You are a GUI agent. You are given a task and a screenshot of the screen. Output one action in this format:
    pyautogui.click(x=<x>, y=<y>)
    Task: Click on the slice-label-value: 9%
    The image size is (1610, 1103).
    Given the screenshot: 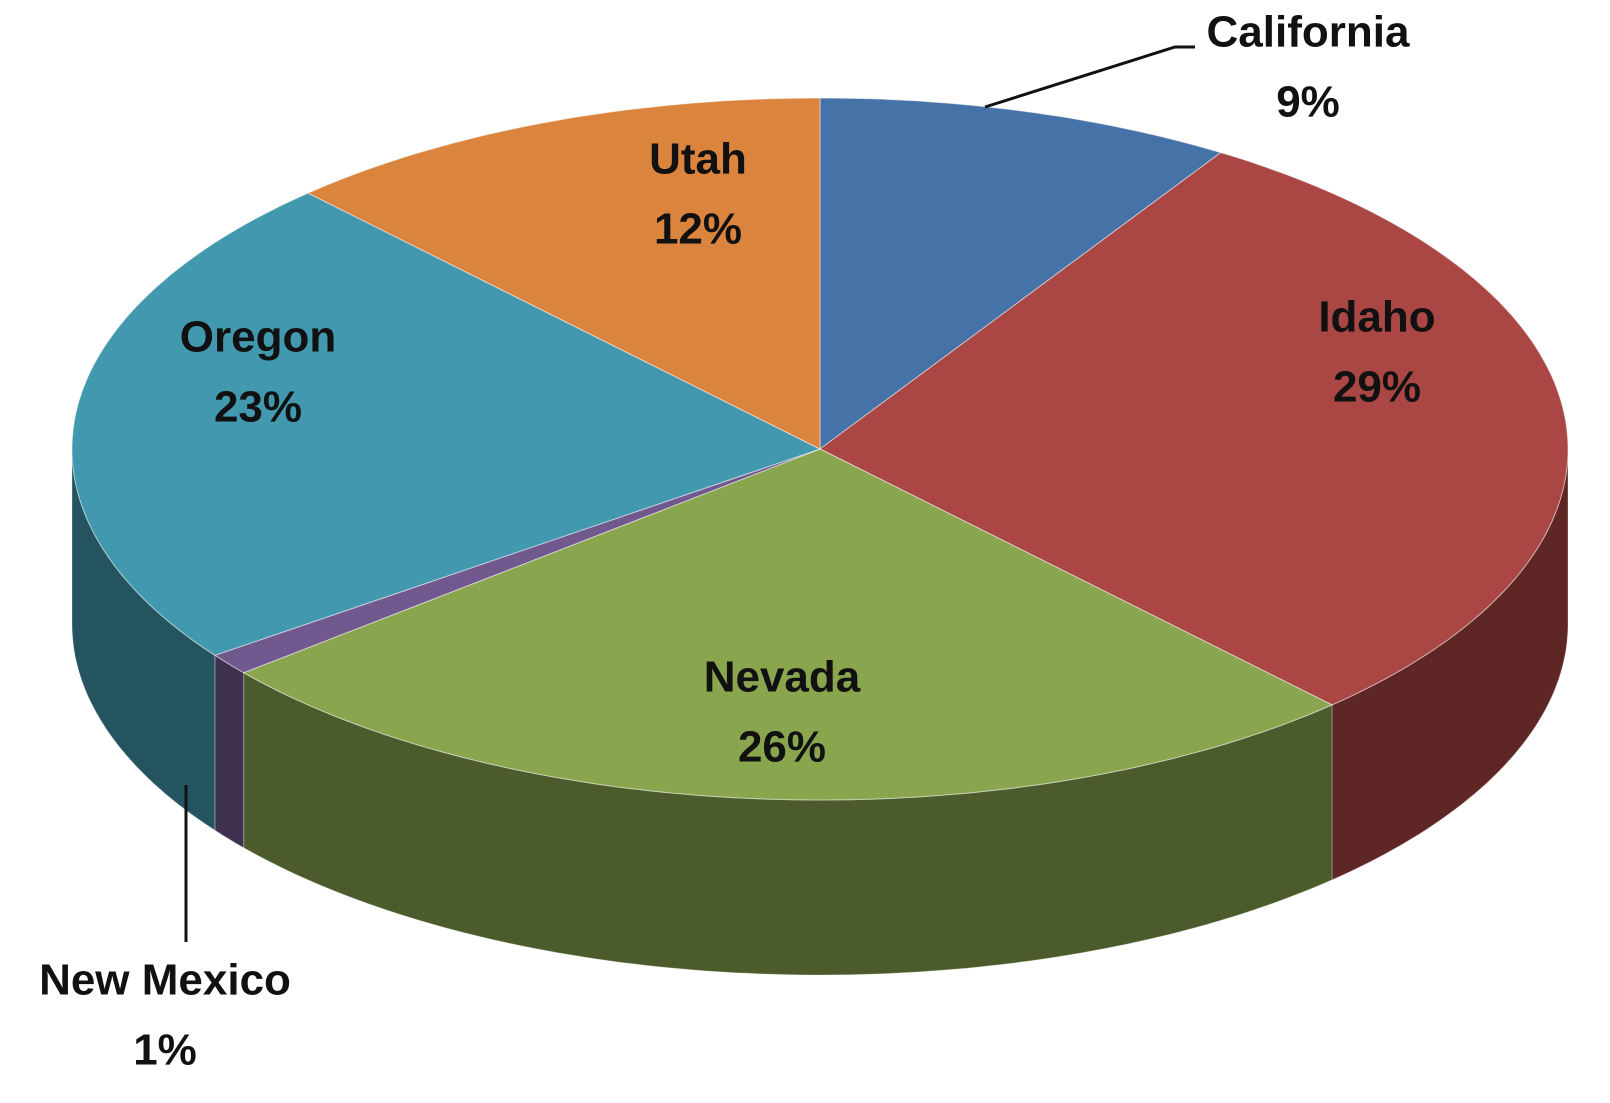 What is the action you would take?
    pyautogui.click(x=1308, y=102)
    